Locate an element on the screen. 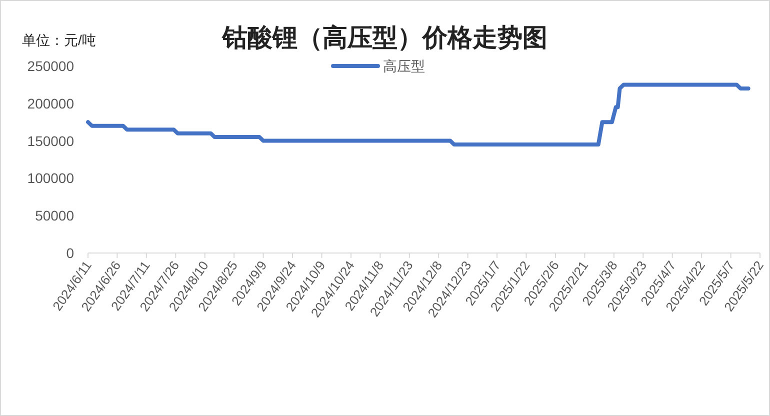 This screenshot has width=770, height=416. y-tick-label: 250000 is located at coordinates (50, 66).